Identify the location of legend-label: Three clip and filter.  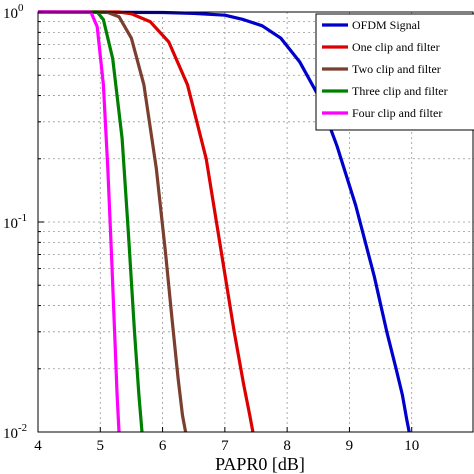
(400, 91).